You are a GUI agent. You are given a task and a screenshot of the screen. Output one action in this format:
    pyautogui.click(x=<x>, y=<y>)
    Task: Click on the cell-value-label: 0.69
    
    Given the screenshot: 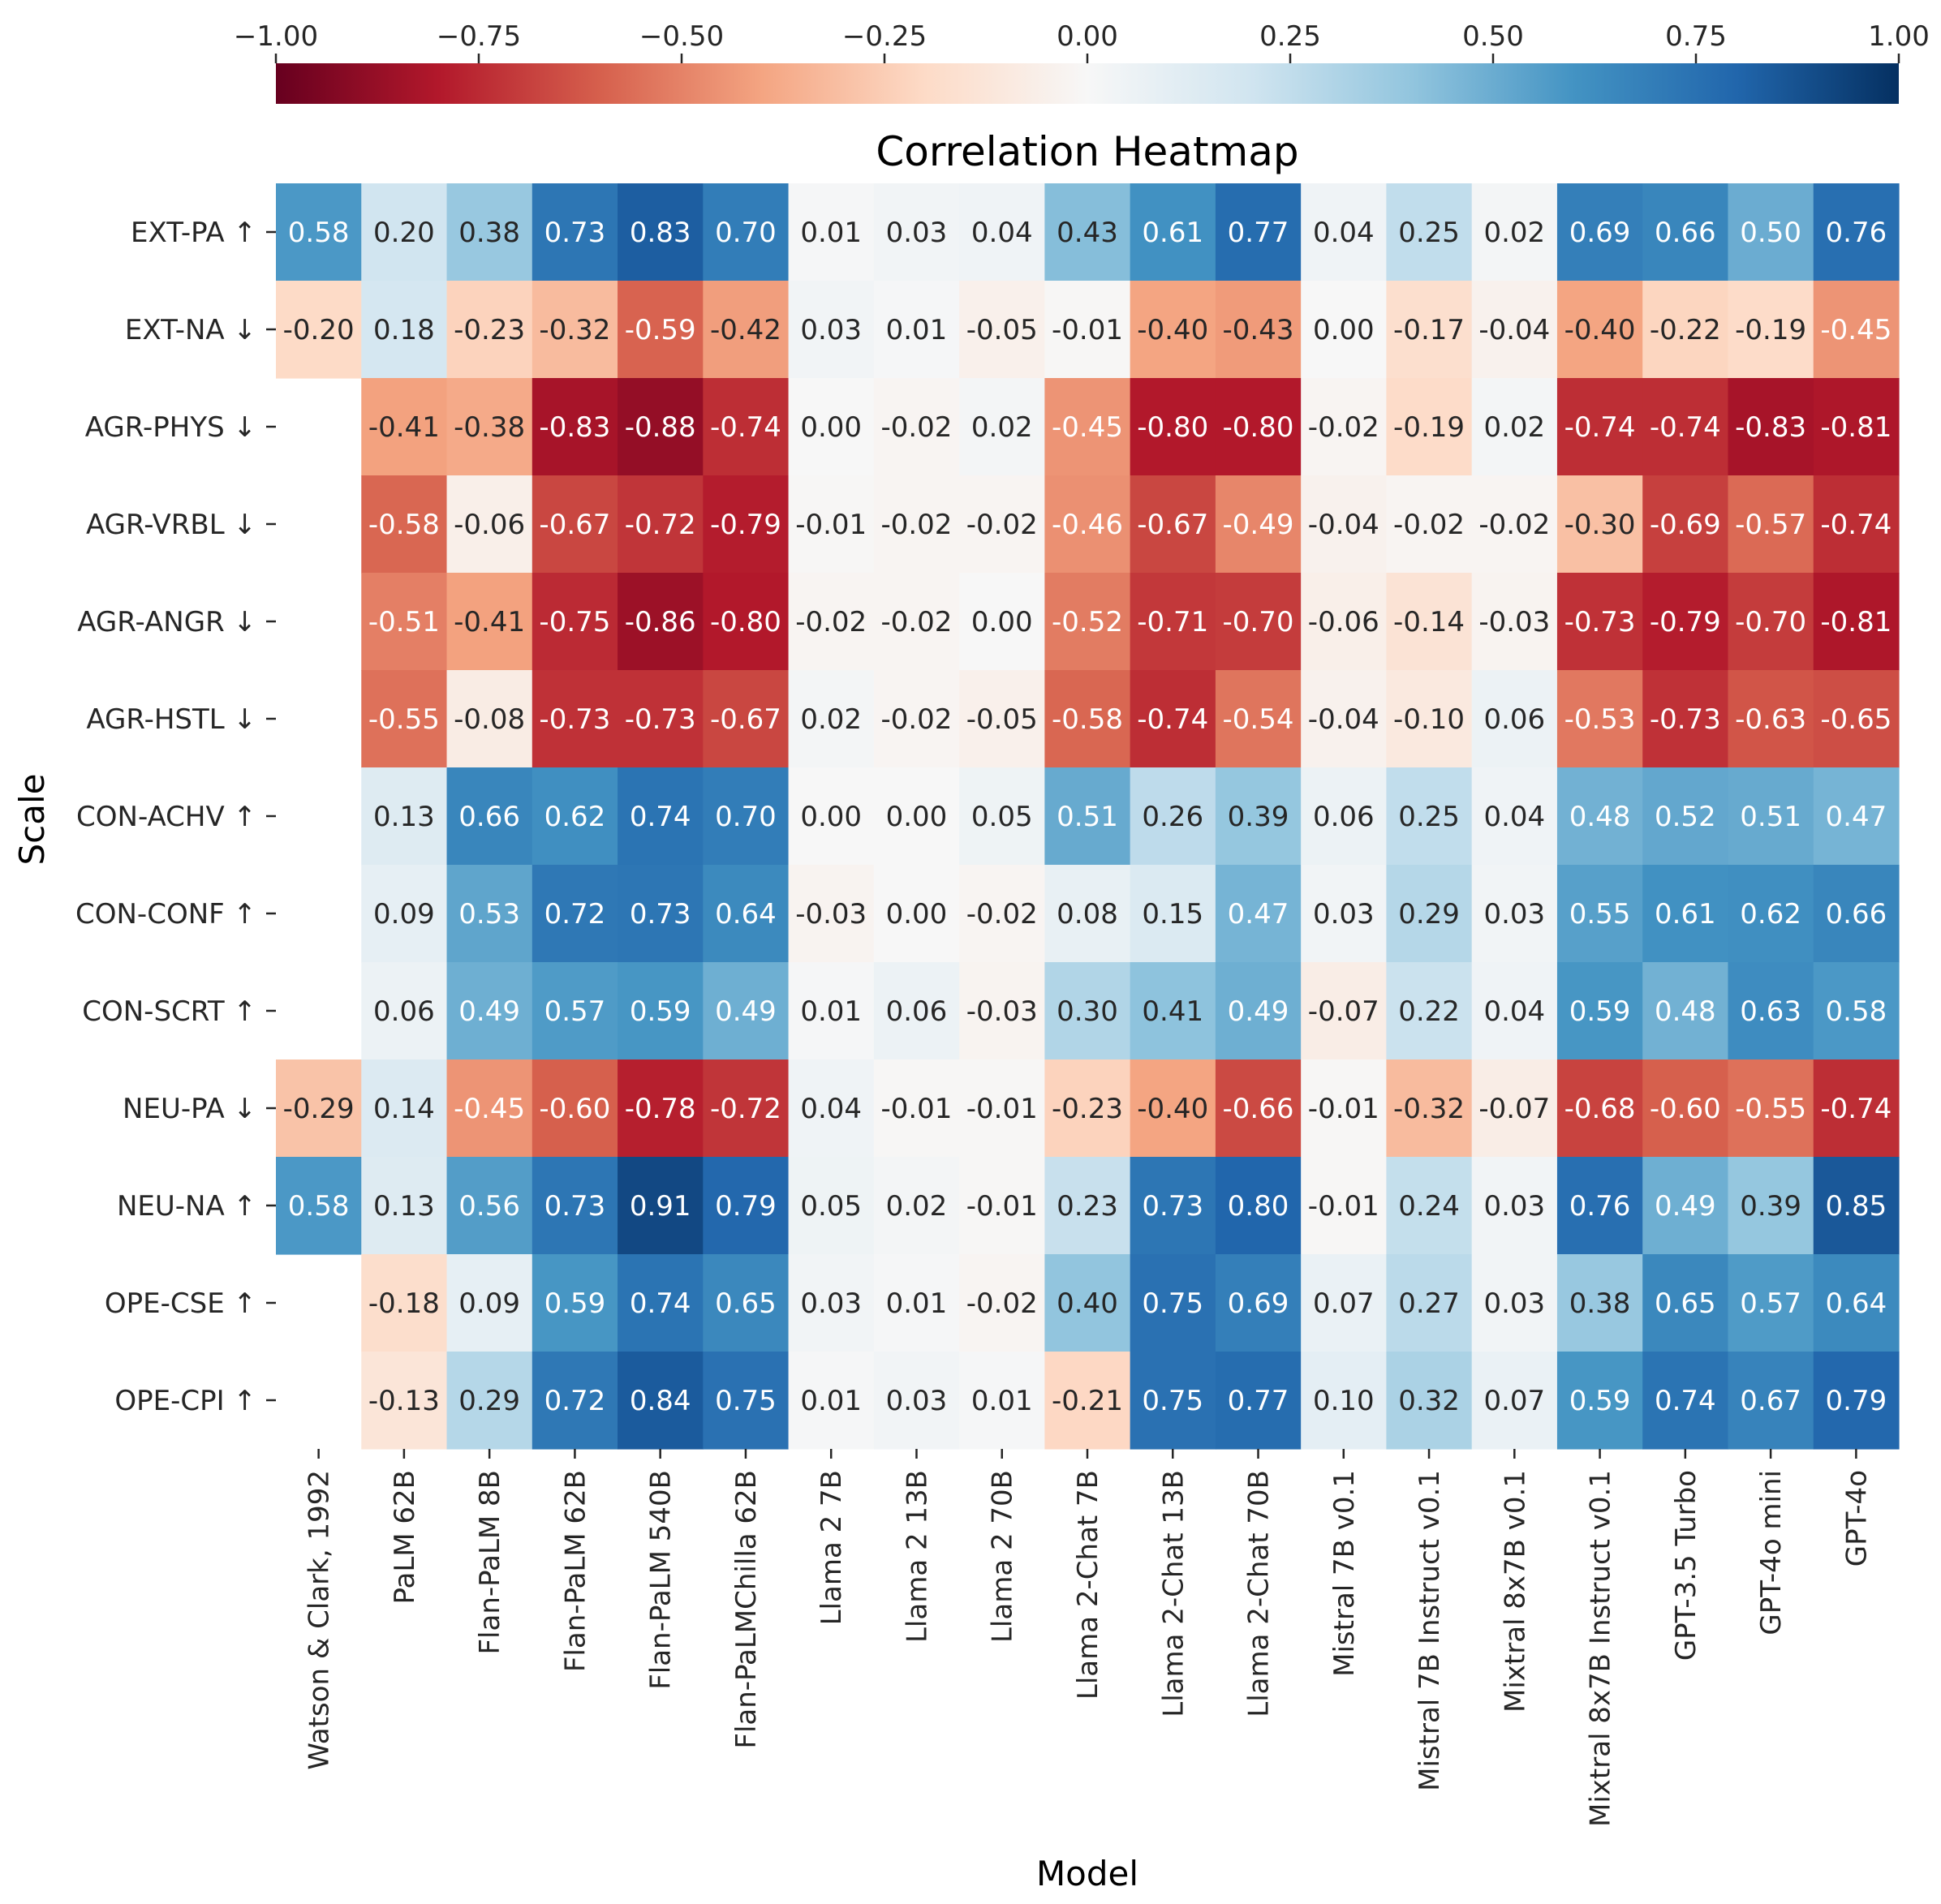 What is the action you would take?
    pyautogui.click(x=1258, y=1303)
    